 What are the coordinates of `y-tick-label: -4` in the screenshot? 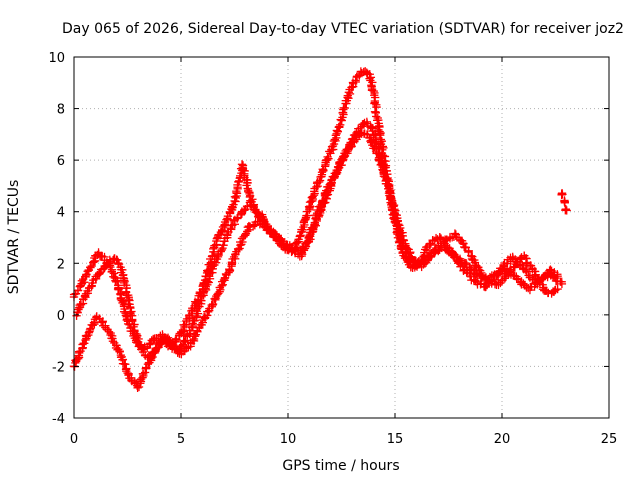 It's located at (58, 419).